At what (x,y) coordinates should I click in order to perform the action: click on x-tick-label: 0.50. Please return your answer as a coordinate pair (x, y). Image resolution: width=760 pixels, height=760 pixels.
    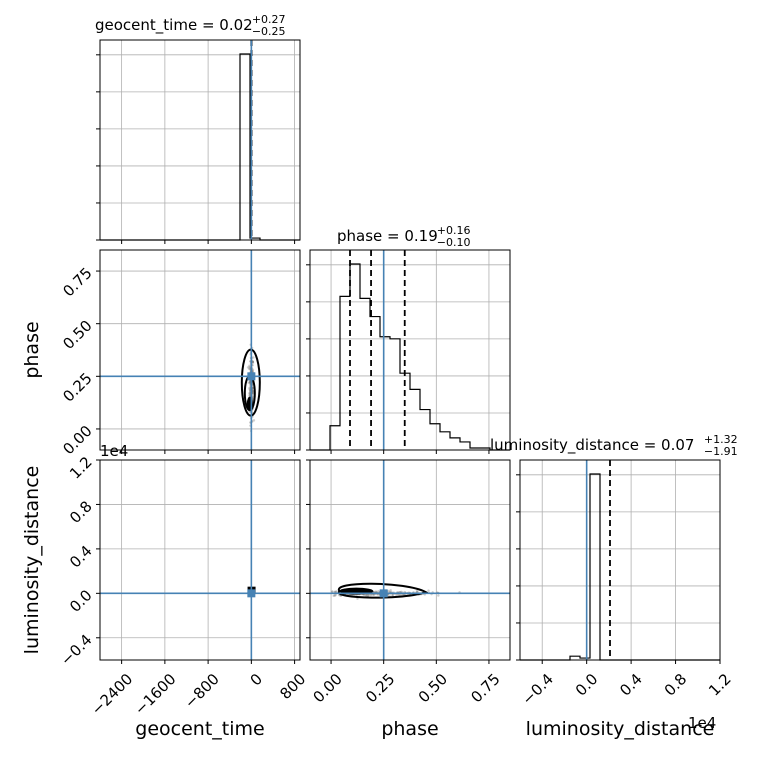
    Looking at the image, I should click on (433, 688).